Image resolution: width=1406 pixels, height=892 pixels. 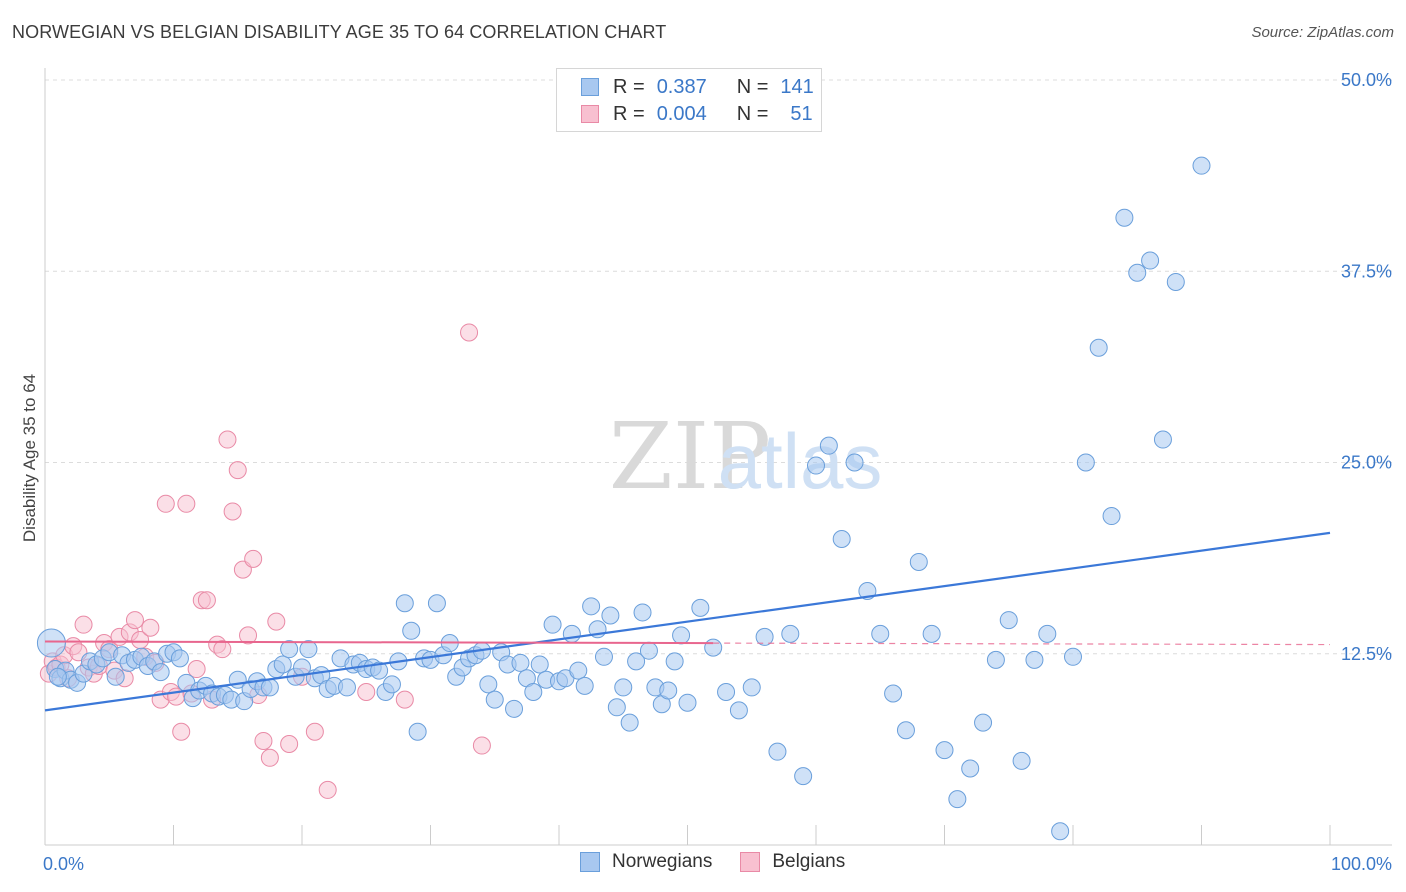 What do you see at coordinates (629, 113) in the screenshot?
I see `legend-r-label: R =` at bounding box center [629, 113].